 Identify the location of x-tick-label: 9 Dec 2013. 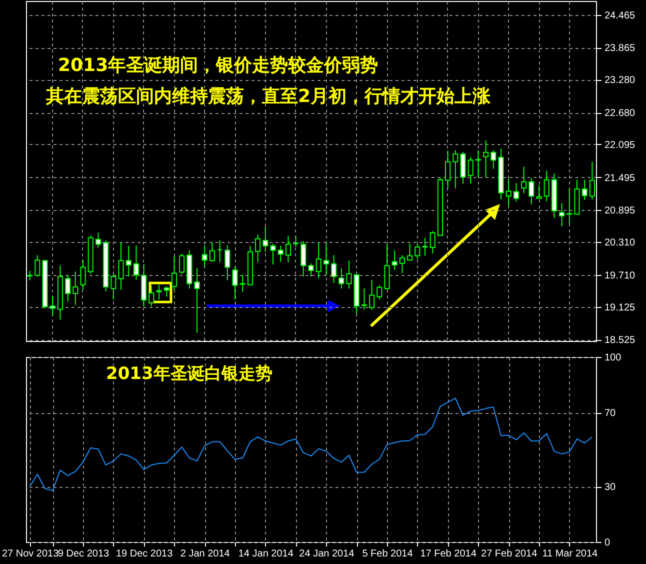
(84, 554).